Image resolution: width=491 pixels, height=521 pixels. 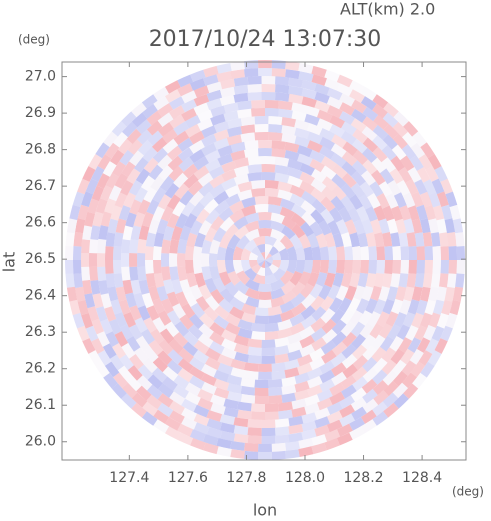 What do you see at coordinates (9, 262) in the screenshot?
I see `y-axis-label: lat` at bounding box center [9, 262].